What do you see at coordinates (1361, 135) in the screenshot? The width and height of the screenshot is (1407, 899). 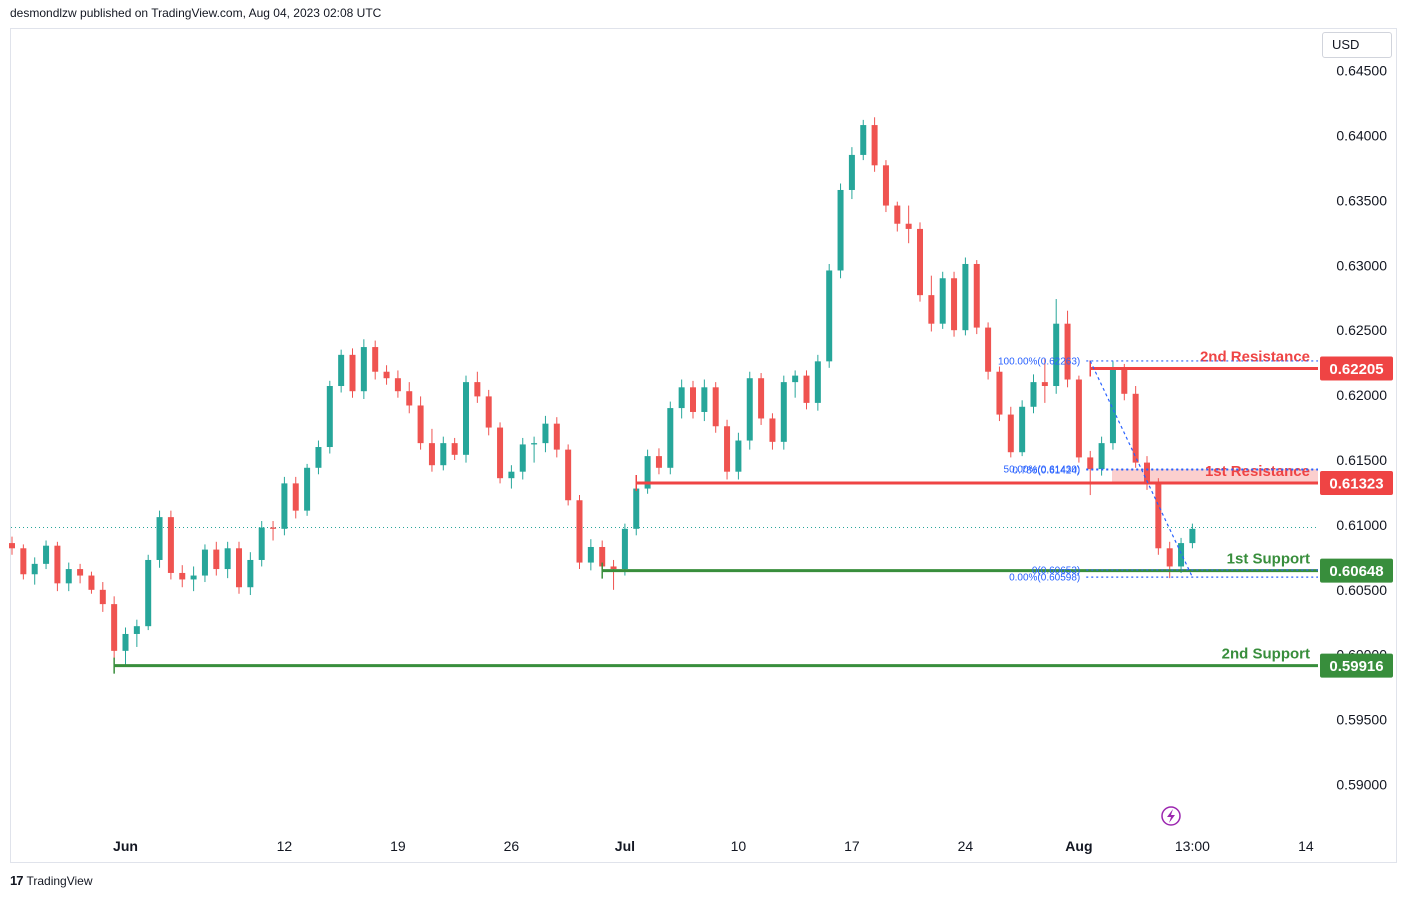 I see `y-tick-label: 0.64000` at bounding box center [1361, 135].